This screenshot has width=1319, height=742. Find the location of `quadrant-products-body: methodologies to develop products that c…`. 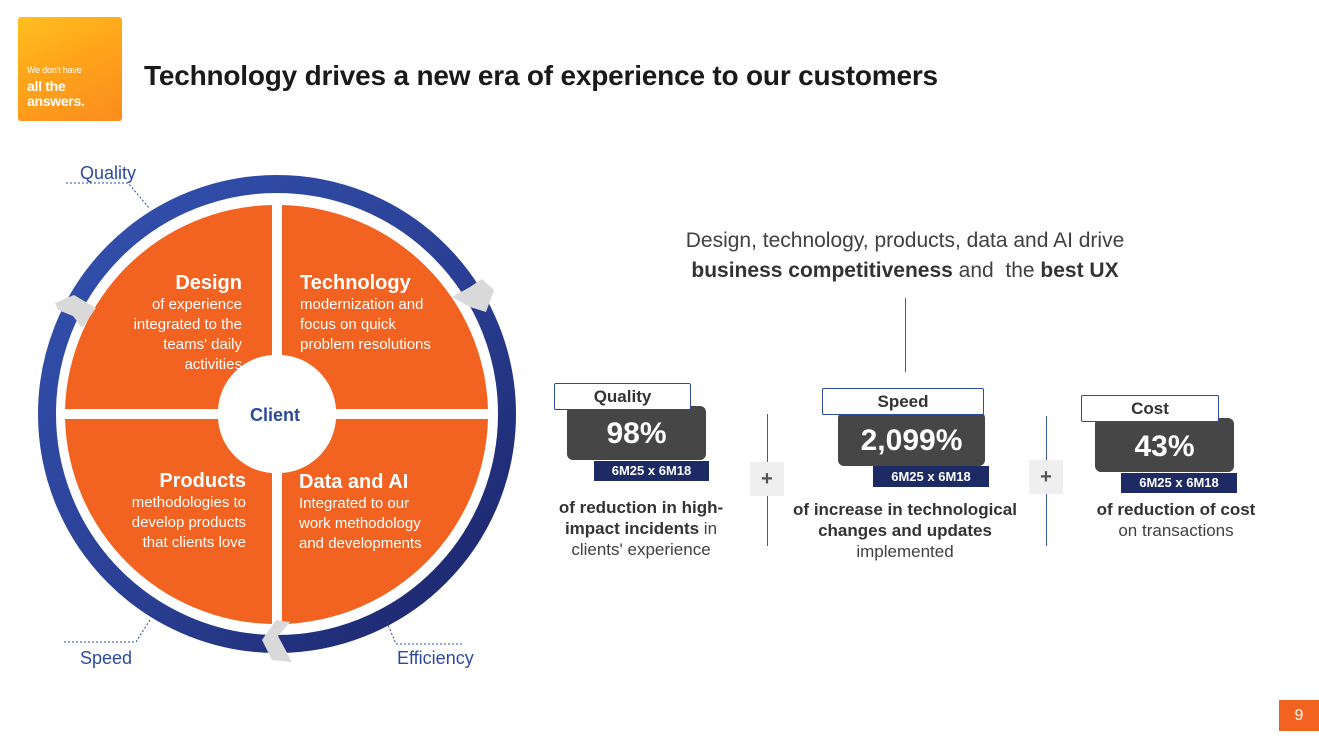

quadrant-products-body: methodologies to develop products that c… is located at coordinates (188, 522).